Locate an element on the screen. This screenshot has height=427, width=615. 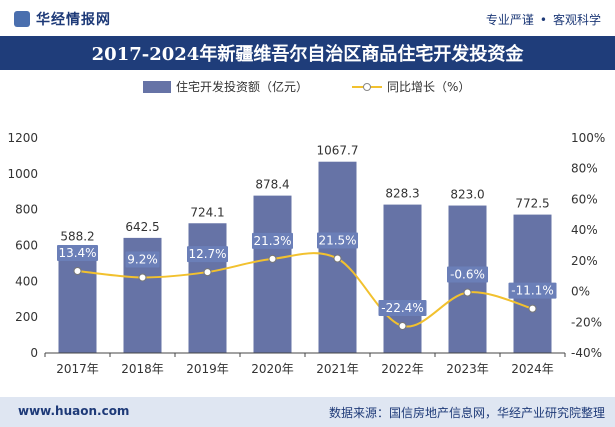
y-right-tick-label: 0% is located at coordinates (580, 292).